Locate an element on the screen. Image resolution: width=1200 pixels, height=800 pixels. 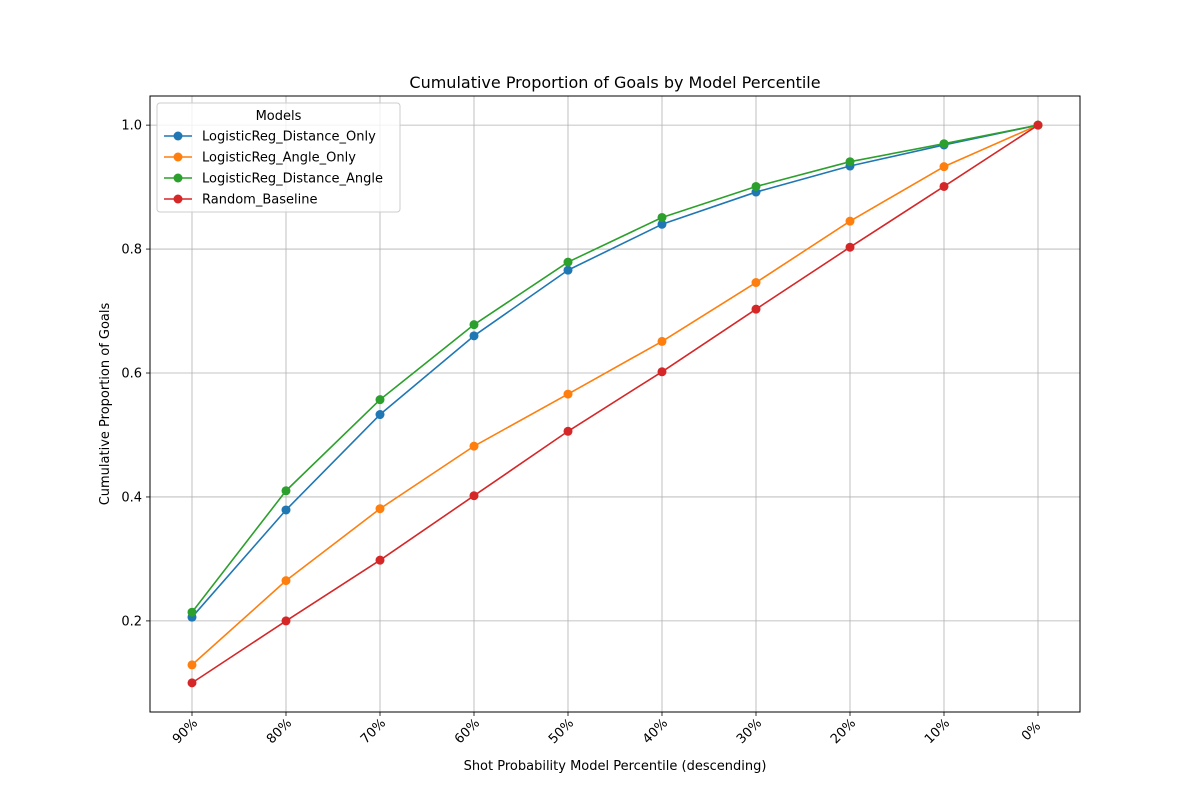
legend-label: LogisticReg_Distance_Angle is located at coordinates (292, 179).